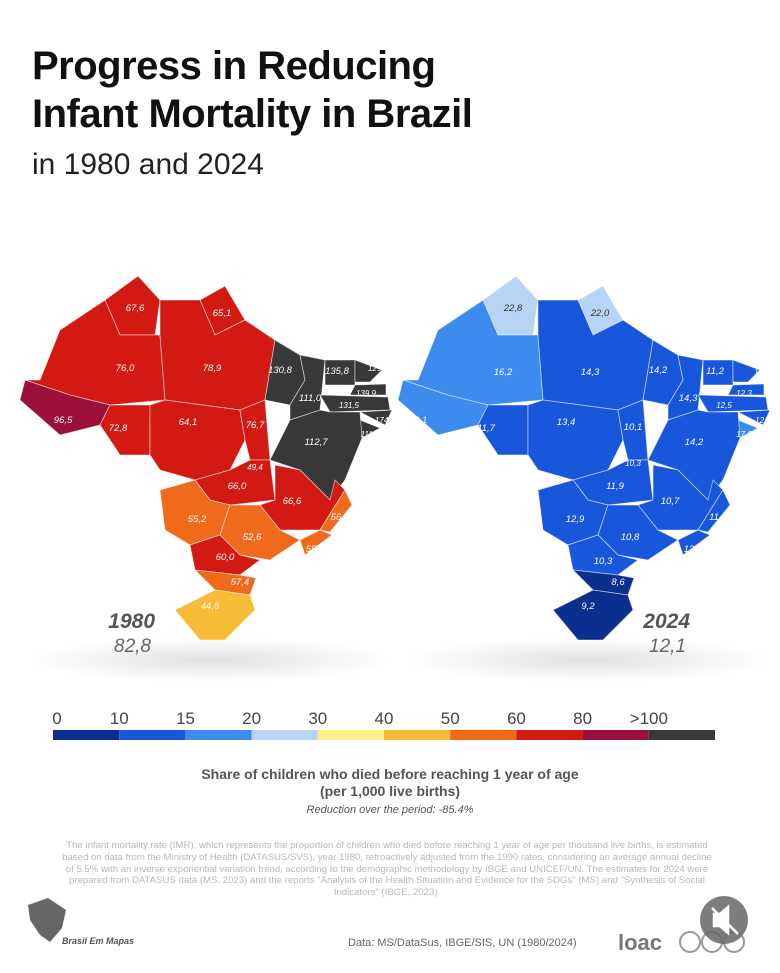 Image resolution: width=780 pixels, height=973 pixels. What do you see at coordinates (715, 371) in the screenshot?
I see `state-value: 11,2` at bounding box center [715, 371].